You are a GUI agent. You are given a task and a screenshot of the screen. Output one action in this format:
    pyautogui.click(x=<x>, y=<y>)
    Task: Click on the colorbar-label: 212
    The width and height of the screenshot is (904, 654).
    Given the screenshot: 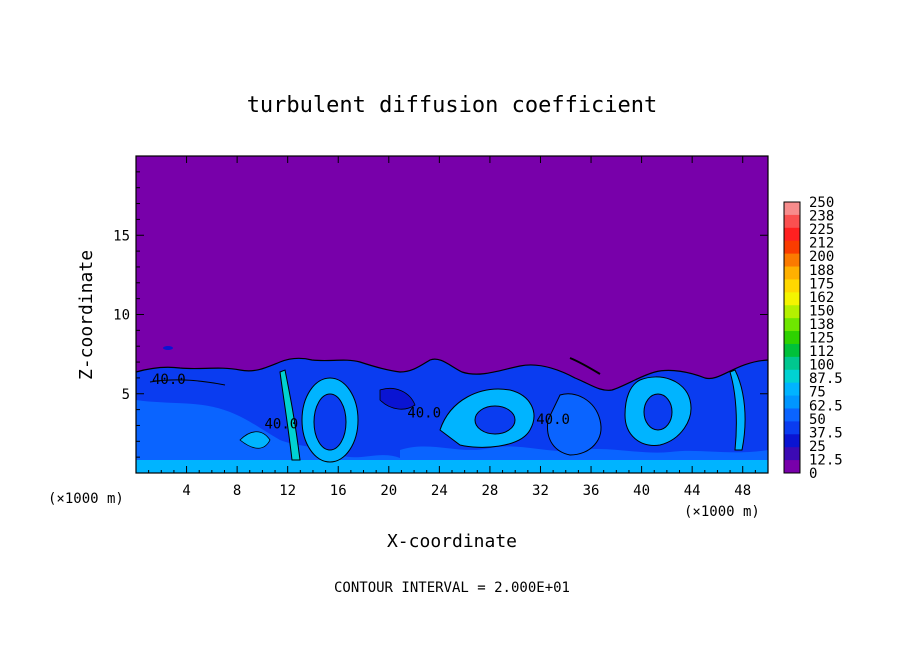 What is the action you would take?
    pyautogui.click(x=821, y=244)
    